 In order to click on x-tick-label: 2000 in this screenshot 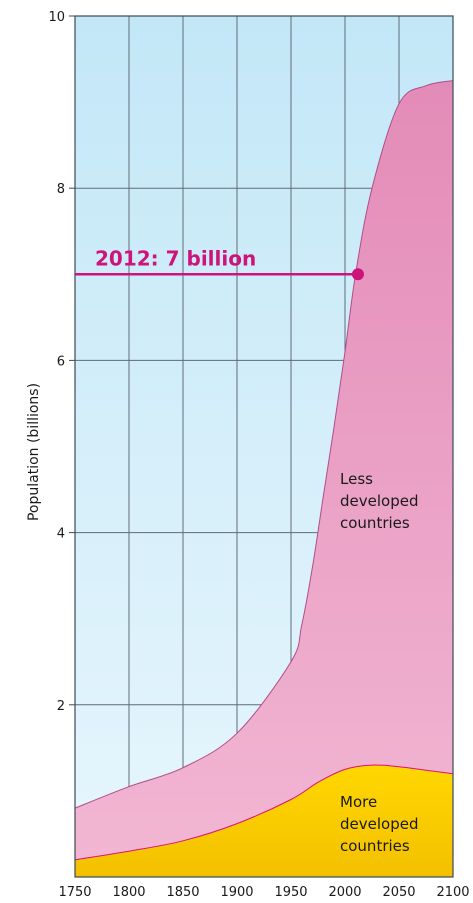, I will do `click(344, 892)`.